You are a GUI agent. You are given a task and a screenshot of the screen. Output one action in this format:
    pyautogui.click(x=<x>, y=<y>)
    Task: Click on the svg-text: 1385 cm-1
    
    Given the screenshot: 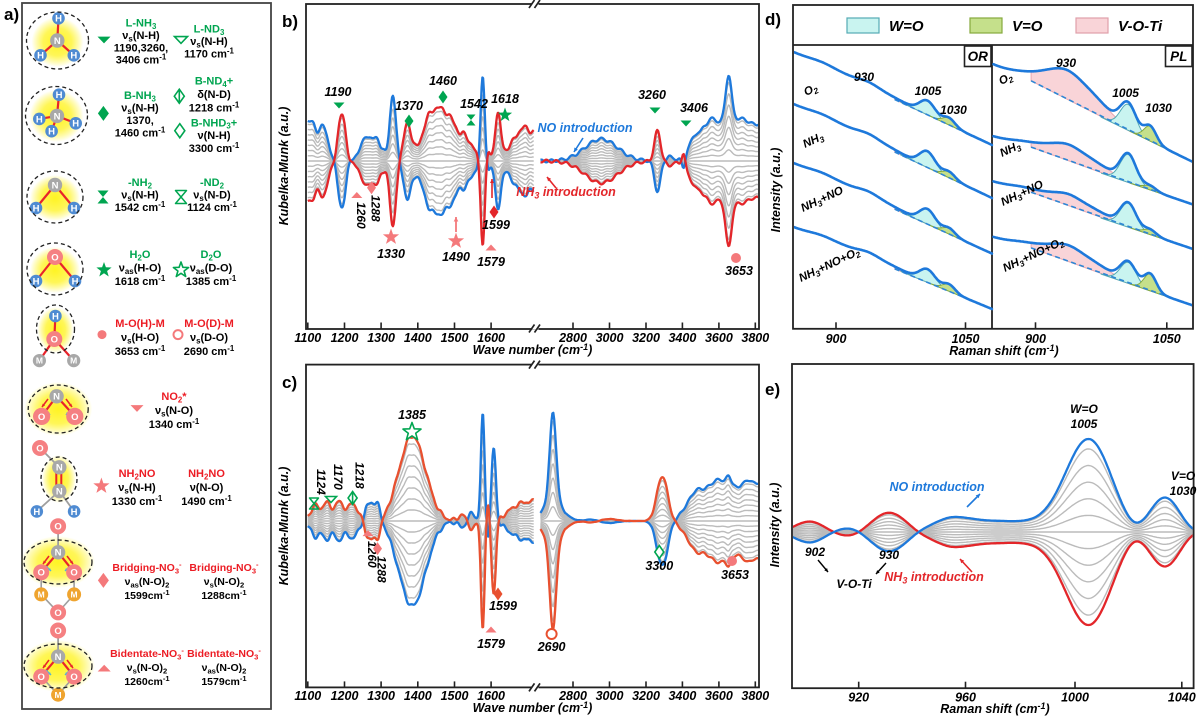 What is the action you would take?
    pyautogui.click(x=211, y=281)
    